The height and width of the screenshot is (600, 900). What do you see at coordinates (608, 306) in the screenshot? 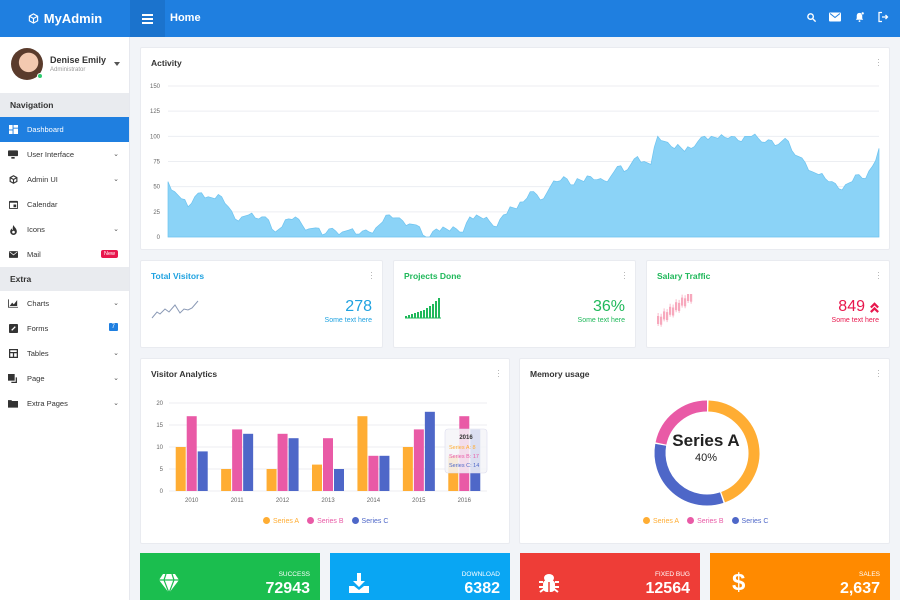
I see `stat-value: 36%` at bounding box center [608, 306].